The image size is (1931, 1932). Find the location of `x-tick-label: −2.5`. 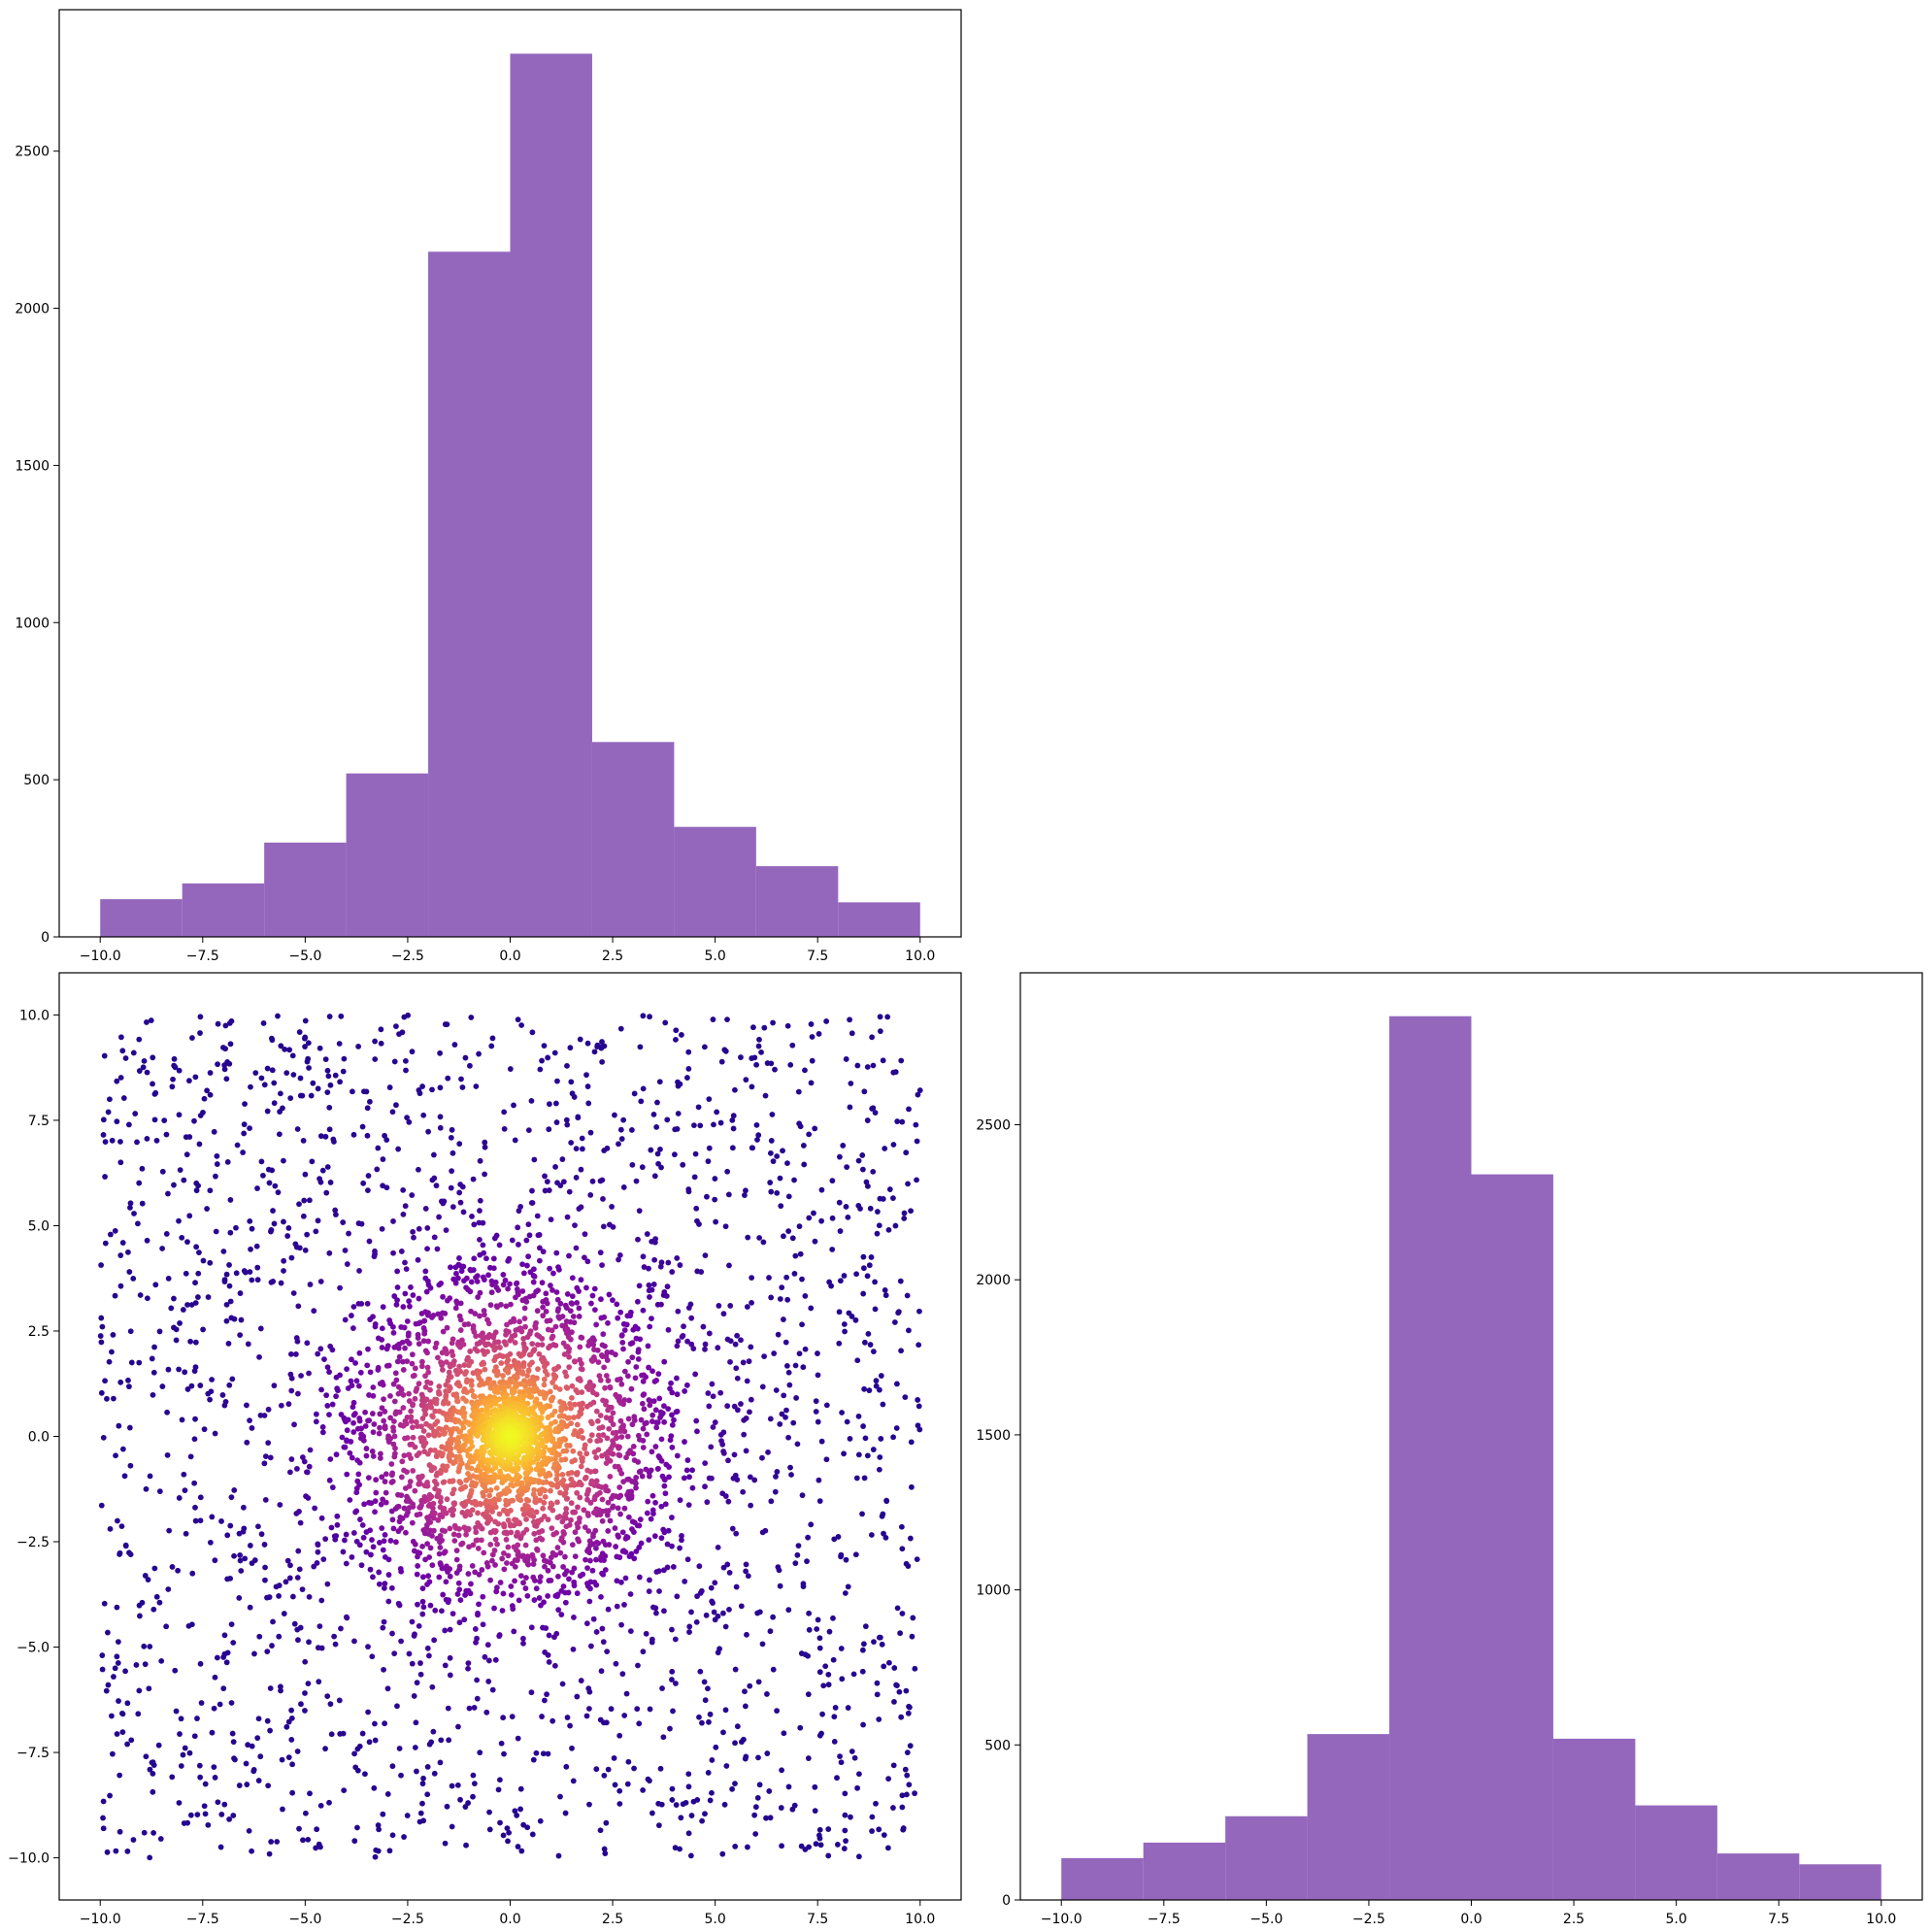

x-tick-label: −2.5 is located at coordinates (408, 956).